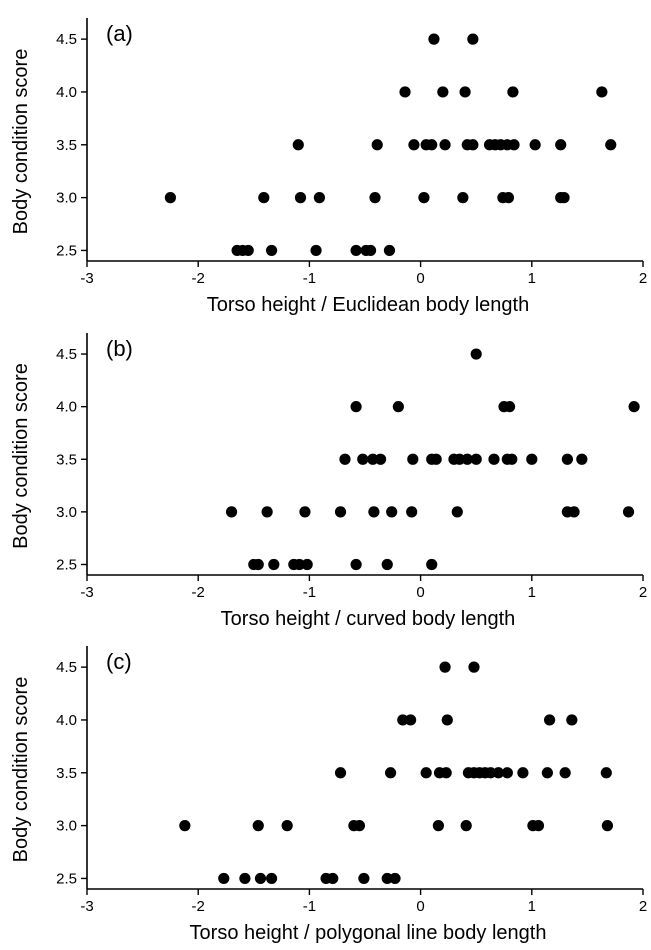  I want to click on panel-label: (a), so click(119, 33).